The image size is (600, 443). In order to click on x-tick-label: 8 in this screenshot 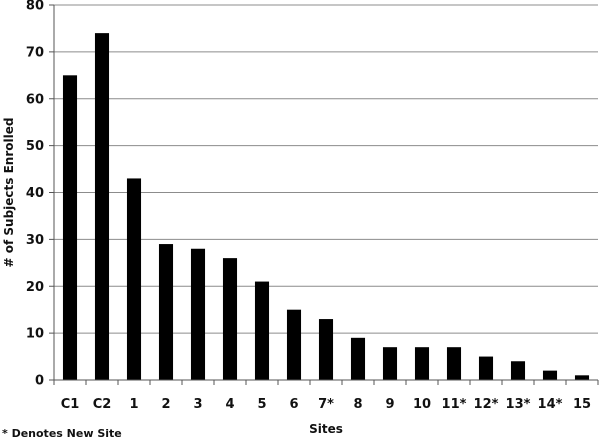, I will do `click(357, 404)`.